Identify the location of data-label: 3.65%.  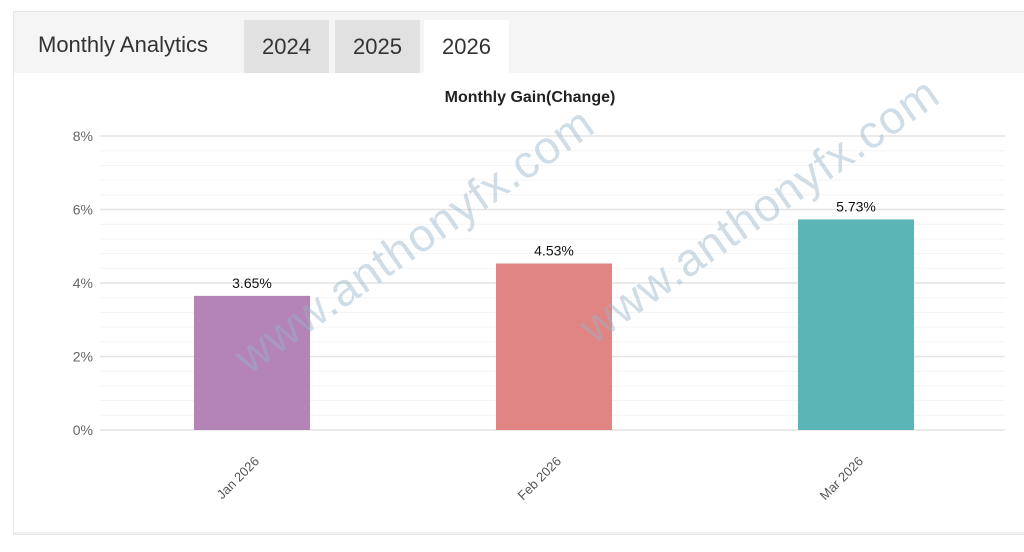
(252, 283).